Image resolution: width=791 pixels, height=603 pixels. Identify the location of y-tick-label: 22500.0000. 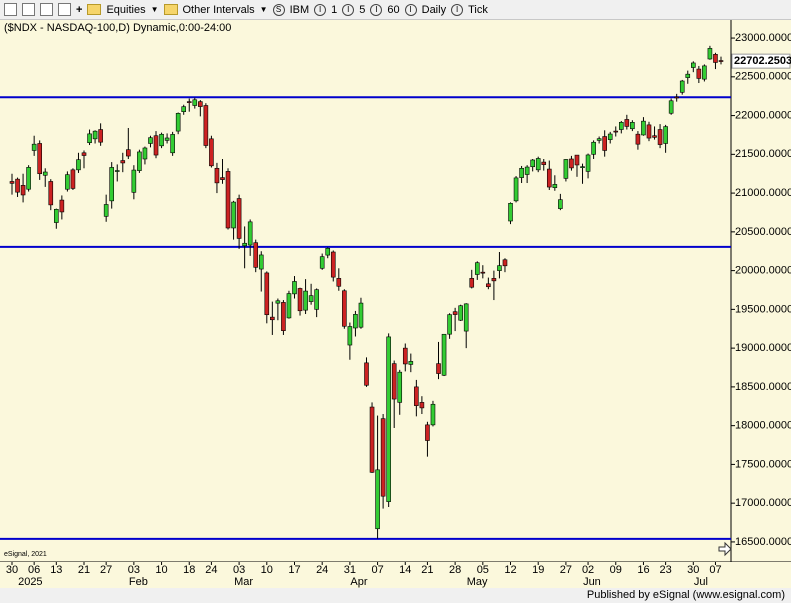
(763, 77).